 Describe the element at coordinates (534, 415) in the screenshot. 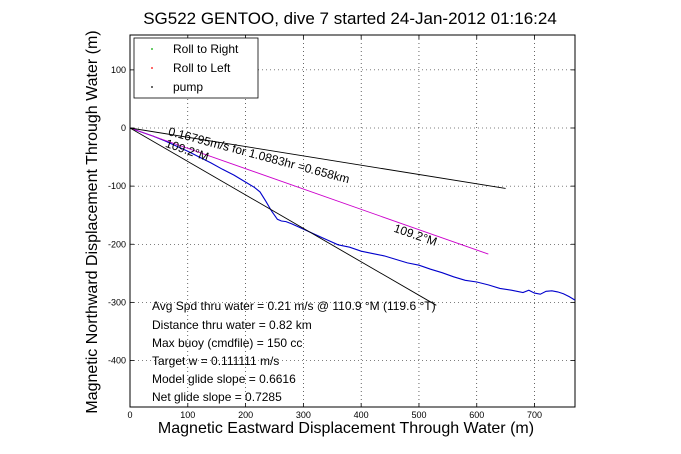

I see `x-tick-label: 700` at that location.